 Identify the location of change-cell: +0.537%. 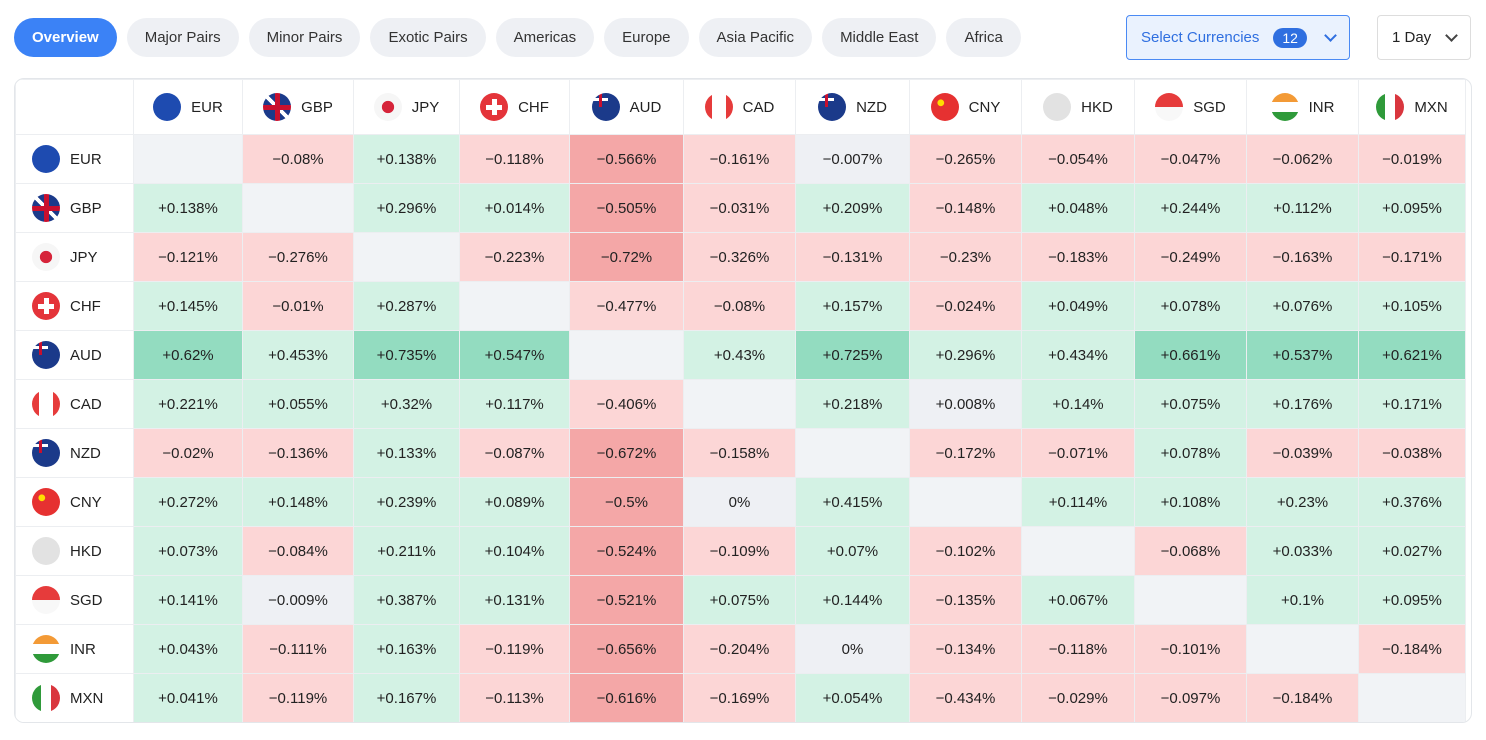
(1302, 355).